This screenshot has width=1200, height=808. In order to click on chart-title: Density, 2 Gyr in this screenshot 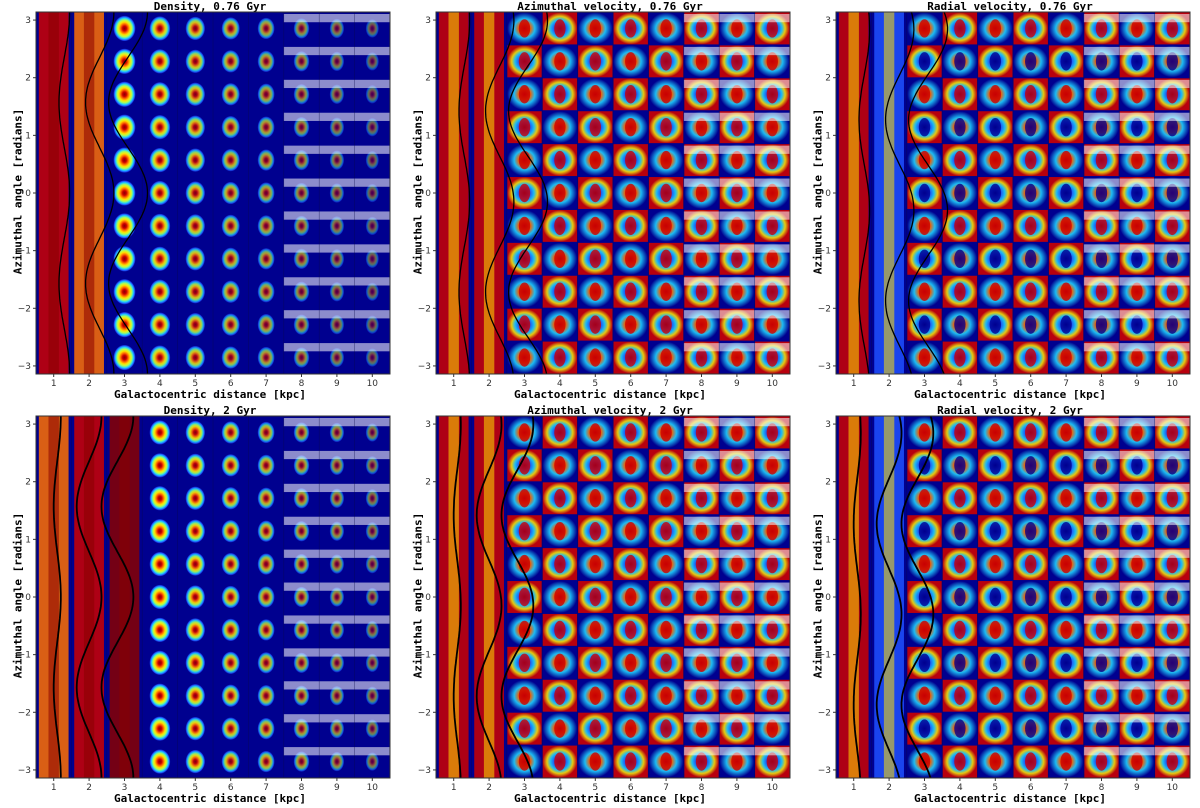, I will do `click(210, 410)`.